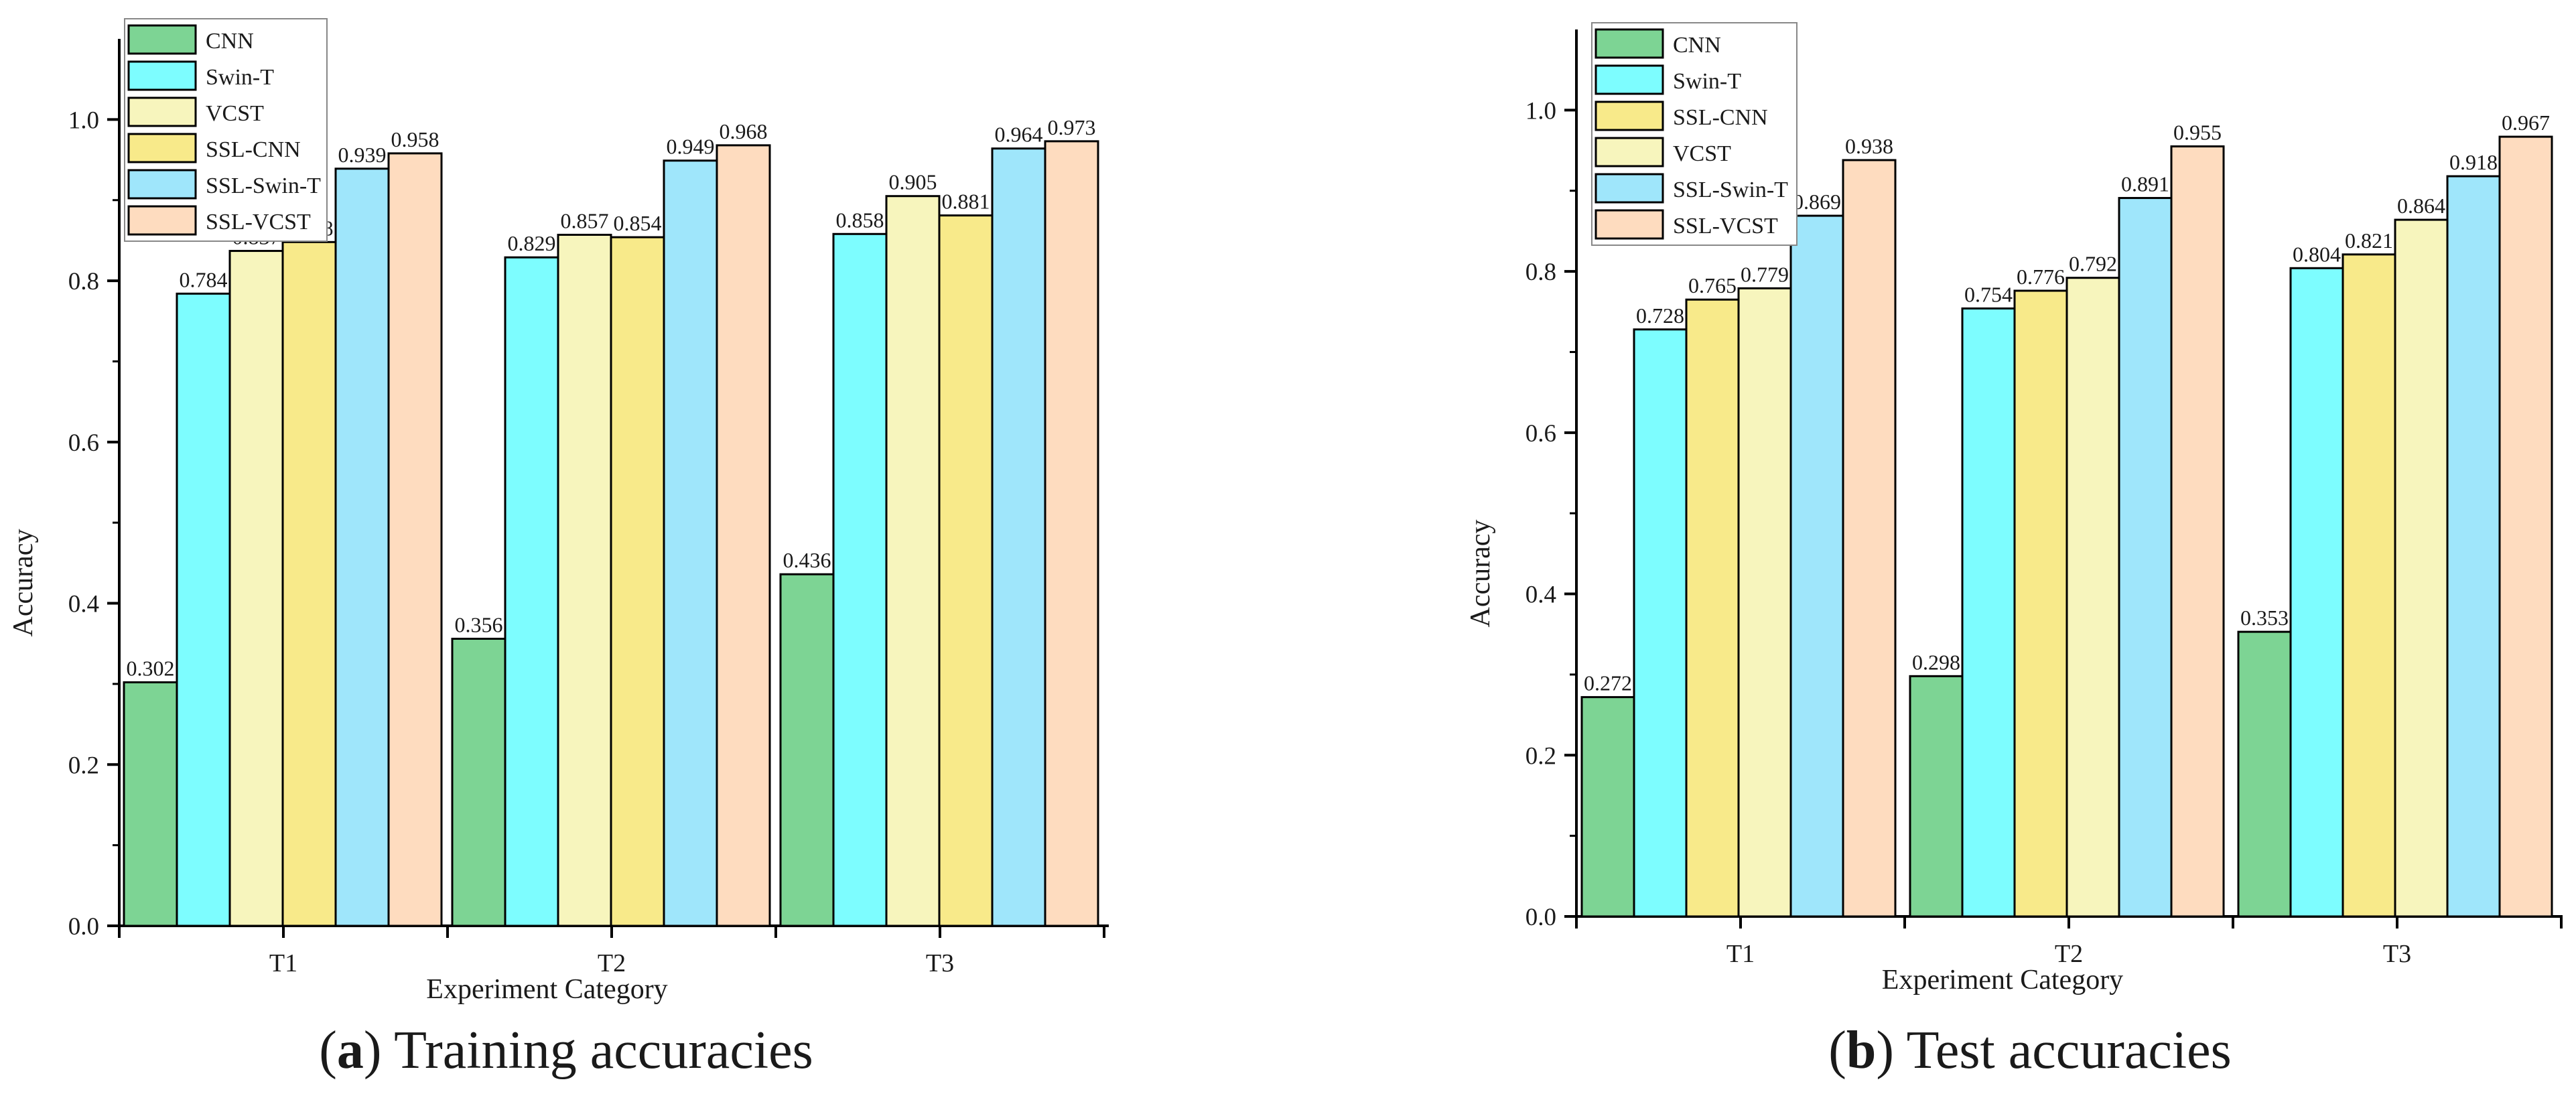 The width and height of the screenshot is (2576, 1100). I want to click on bar-label: 0.881, so click(966, 202).